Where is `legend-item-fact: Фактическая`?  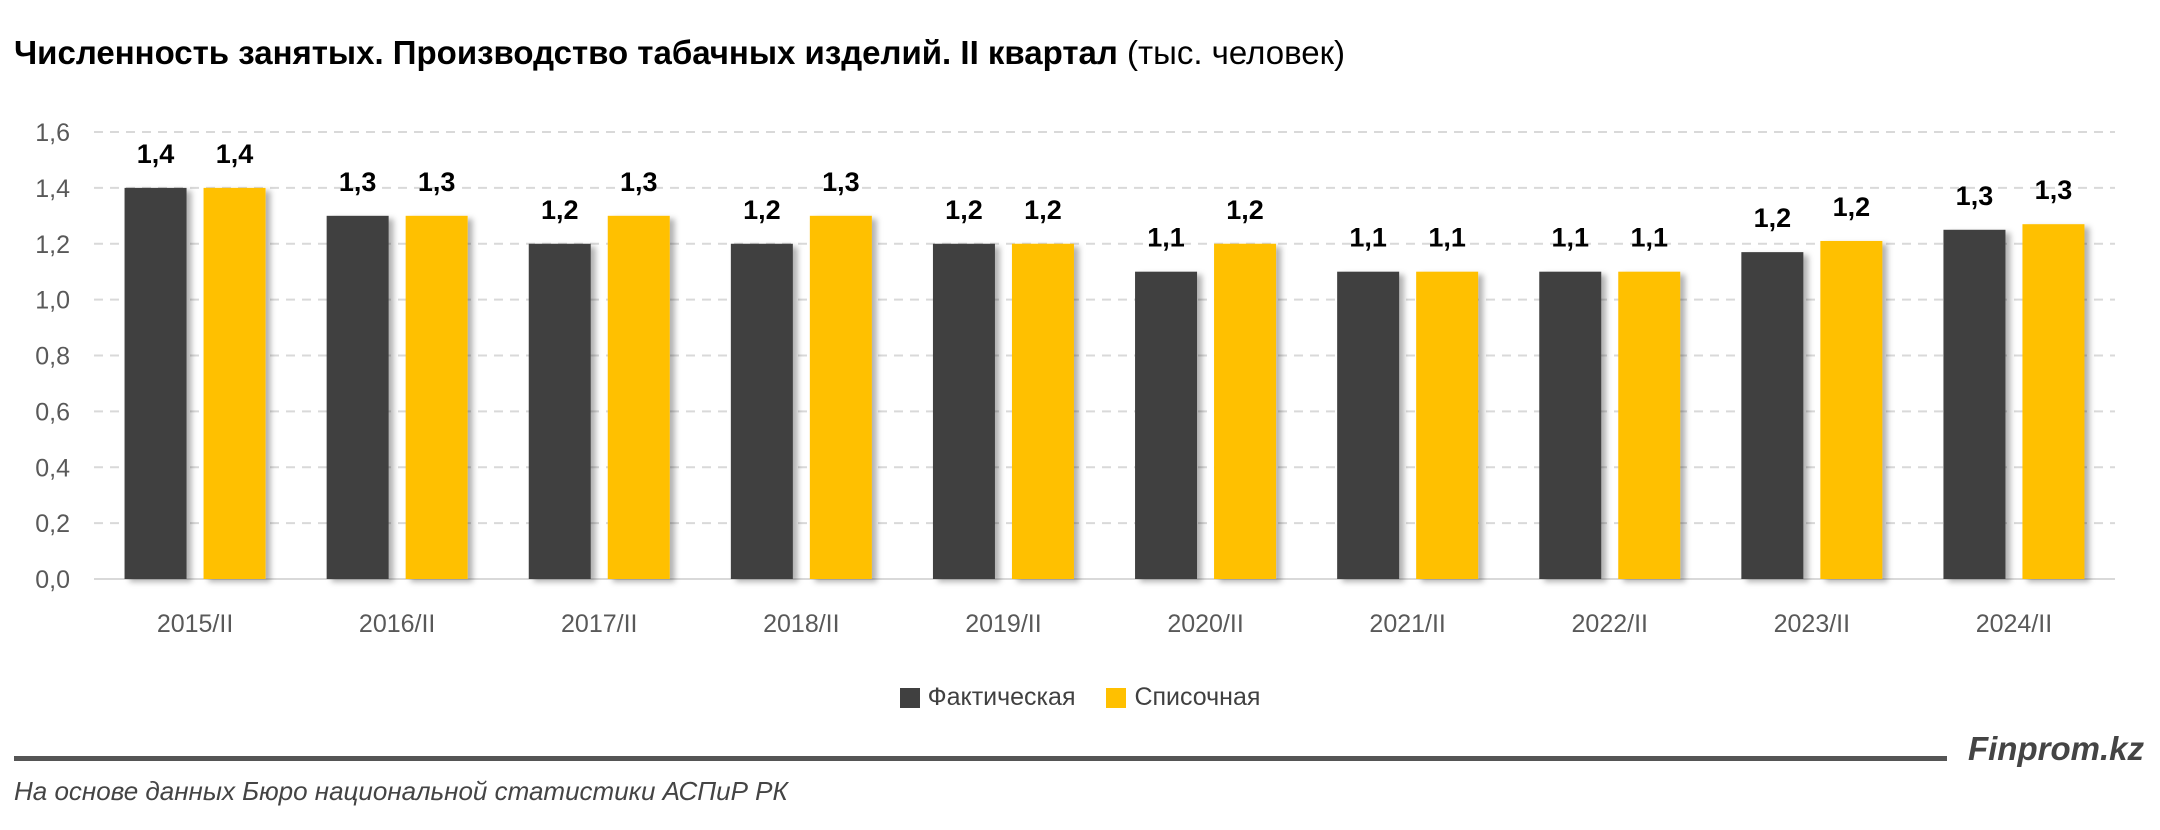
legend-item-fact: Фактическая is located at coordinates (987, 697).